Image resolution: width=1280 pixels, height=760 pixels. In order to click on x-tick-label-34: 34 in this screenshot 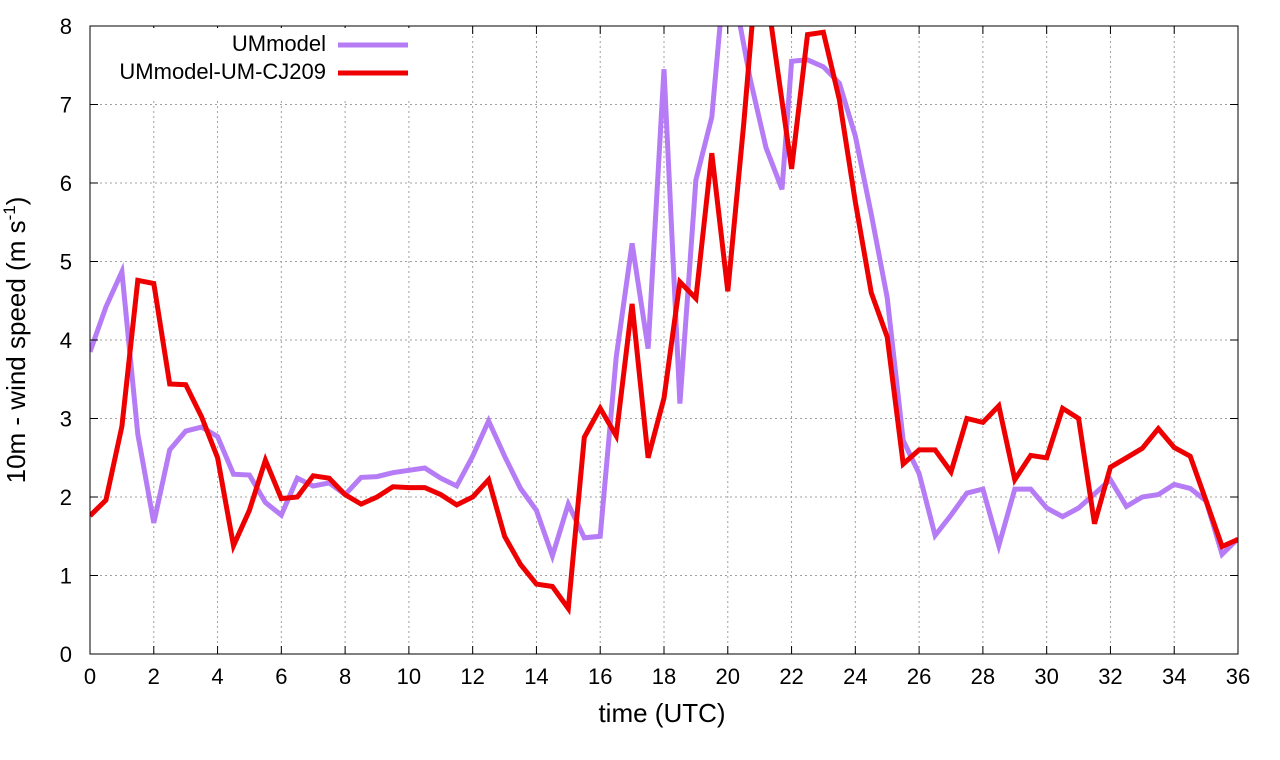, I will do `click(1174, 676)`.